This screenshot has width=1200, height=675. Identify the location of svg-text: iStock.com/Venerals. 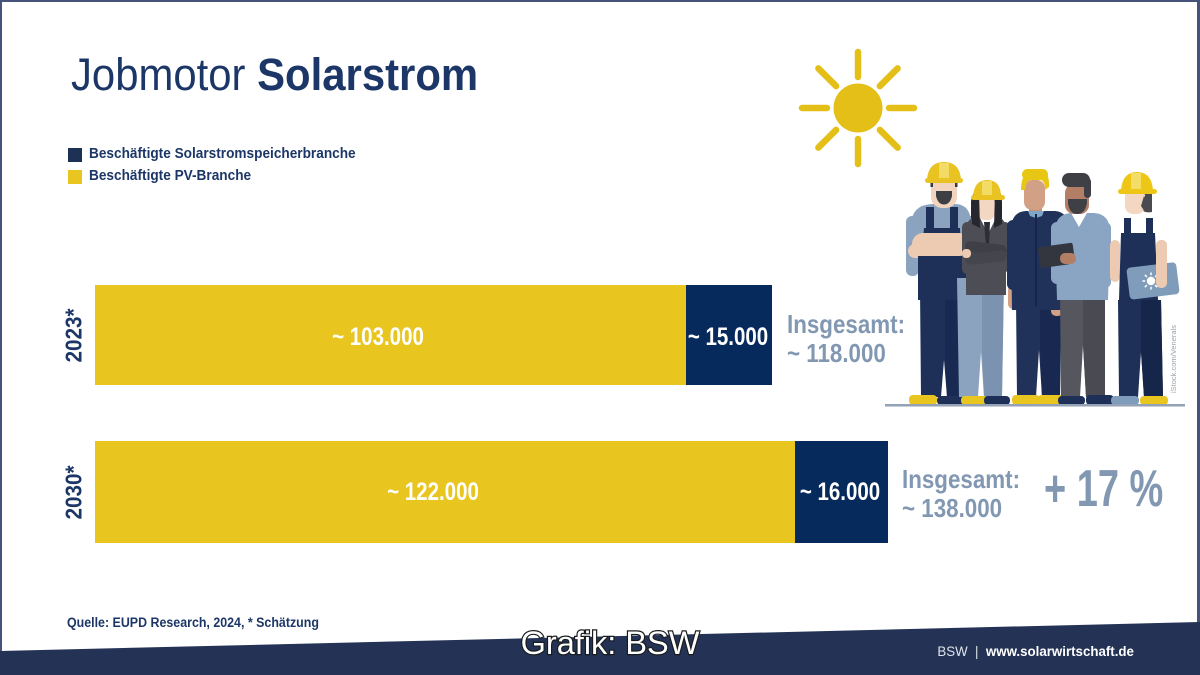
(1173, 359).